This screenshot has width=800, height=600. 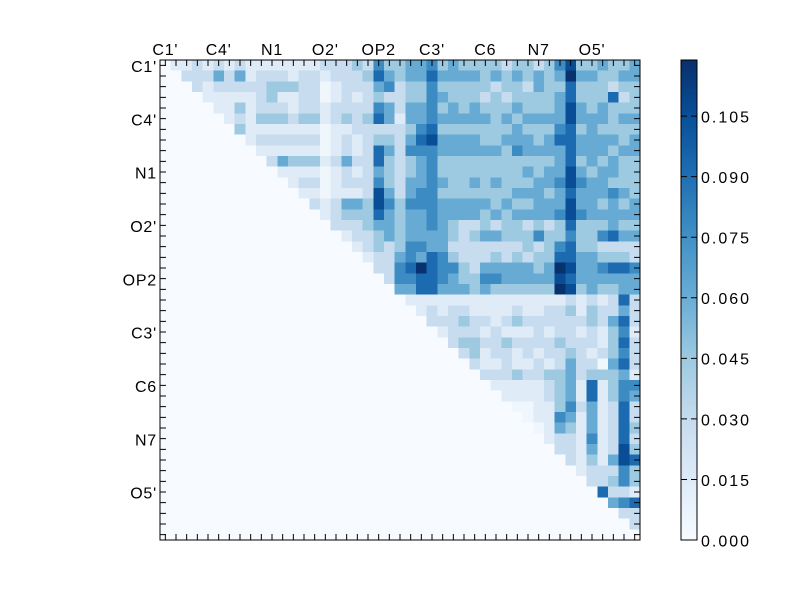 I want to click on svg-text: 0.105, so click(x=726, y=118).